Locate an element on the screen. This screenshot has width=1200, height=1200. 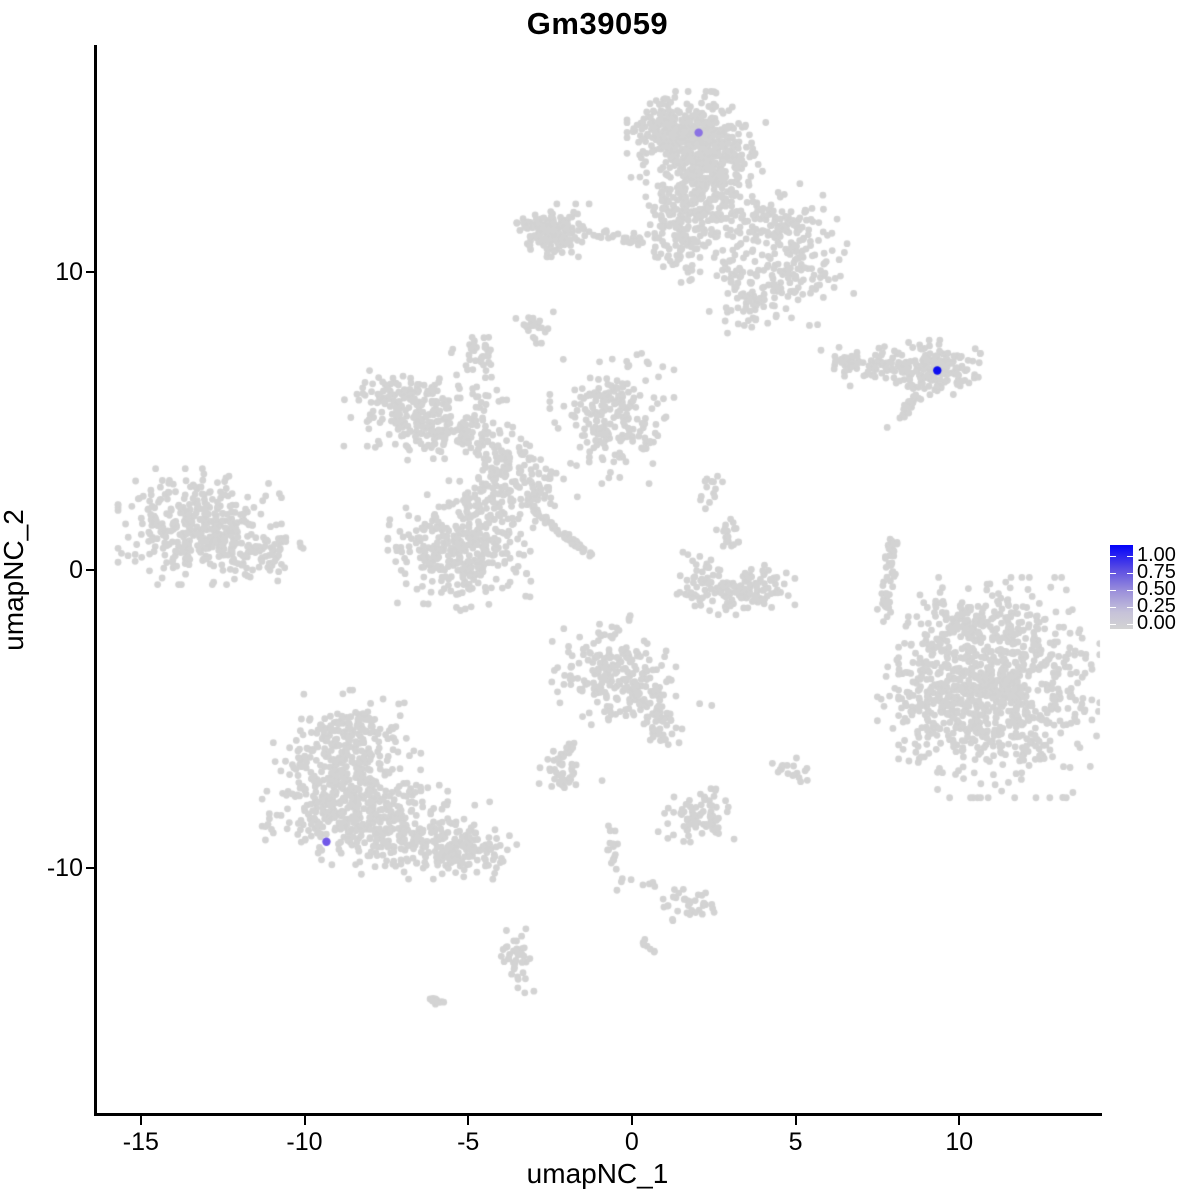
x-axis-title: umapNC_1 is located at coordinates (597, 1173).